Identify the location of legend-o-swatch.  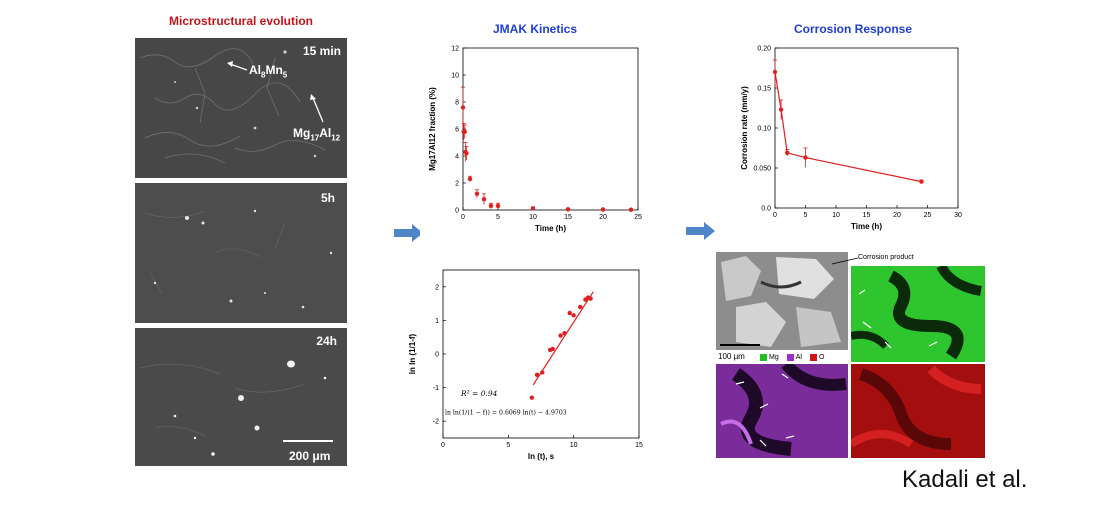
(813, 357).